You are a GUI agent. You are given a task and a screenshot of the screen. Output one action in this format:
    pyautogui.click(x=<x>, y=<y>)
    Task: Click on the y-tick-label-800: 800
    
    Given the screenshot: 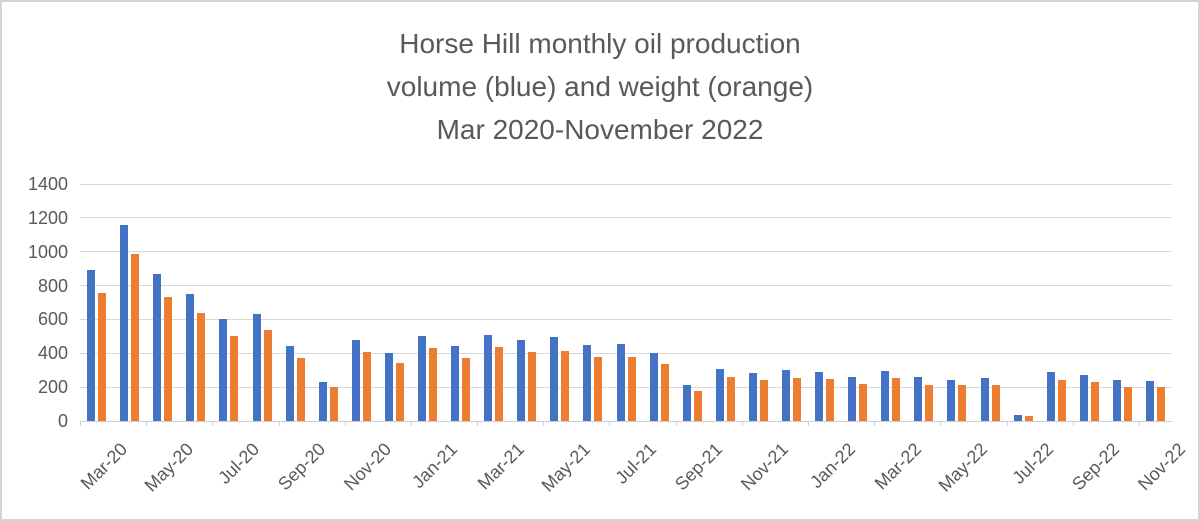 What is the action you would take?
    pyautogui.click(x=52, y=285)
    